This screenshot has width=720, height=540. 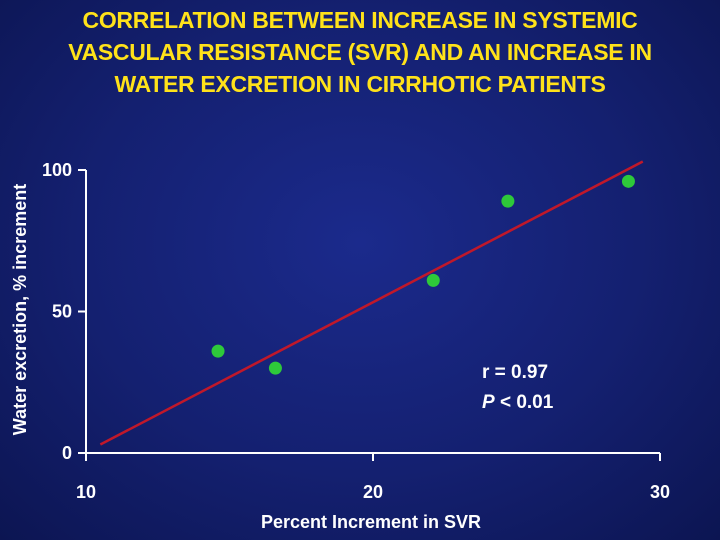 What do you see at coordinates (488, 402) in the screenshot?
I see `p-symbol: P` at bounding box center [488, 402].